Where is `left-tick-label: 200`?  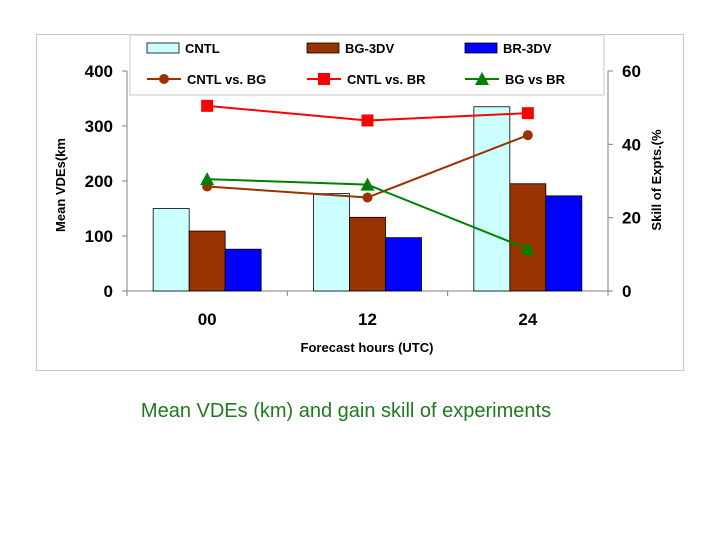 left-tick-label: 200 is located at coordinates (99, 181).